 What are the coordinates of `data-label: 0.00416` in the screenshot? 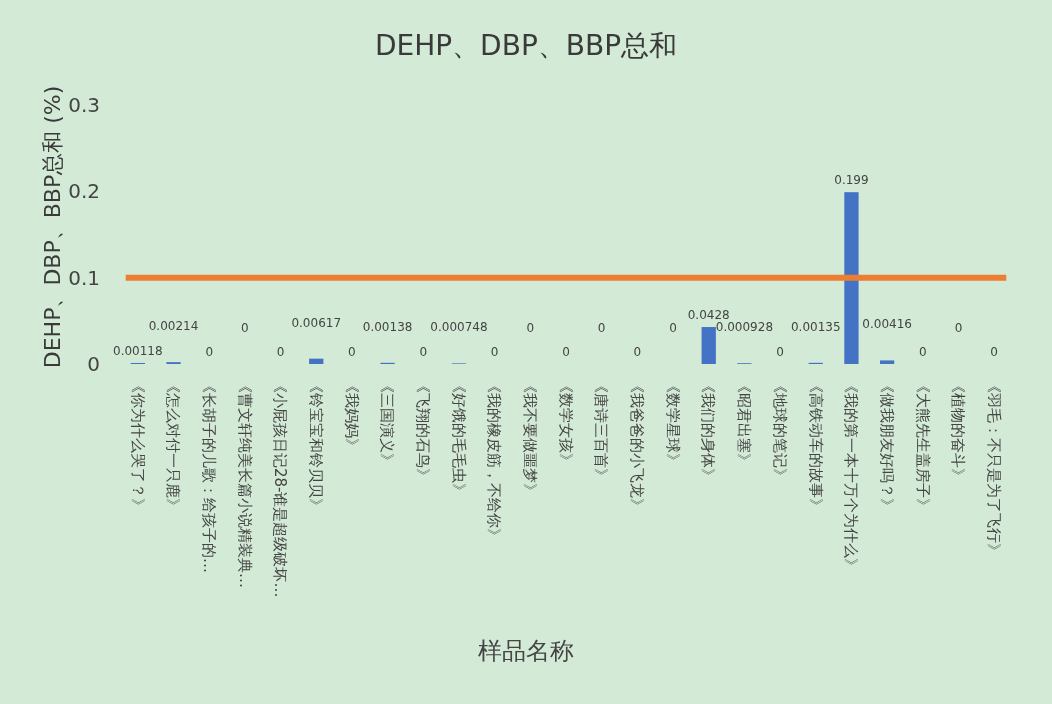 It's located at (887, 324).